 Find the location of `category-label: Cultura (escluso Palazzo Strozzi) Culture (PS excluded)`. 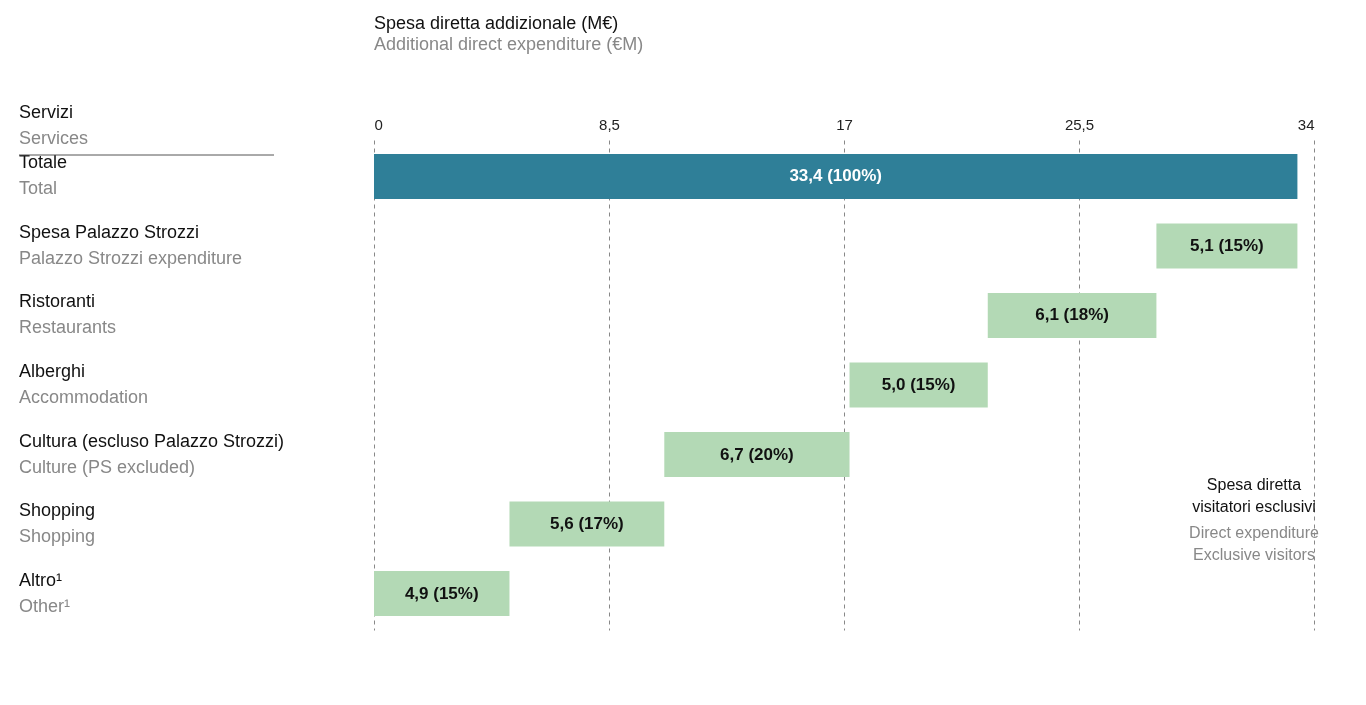

category-label: Cultura (escluso Palazzo Strozzi) Culture (PS excluded) is located at coordinates (152, 453).